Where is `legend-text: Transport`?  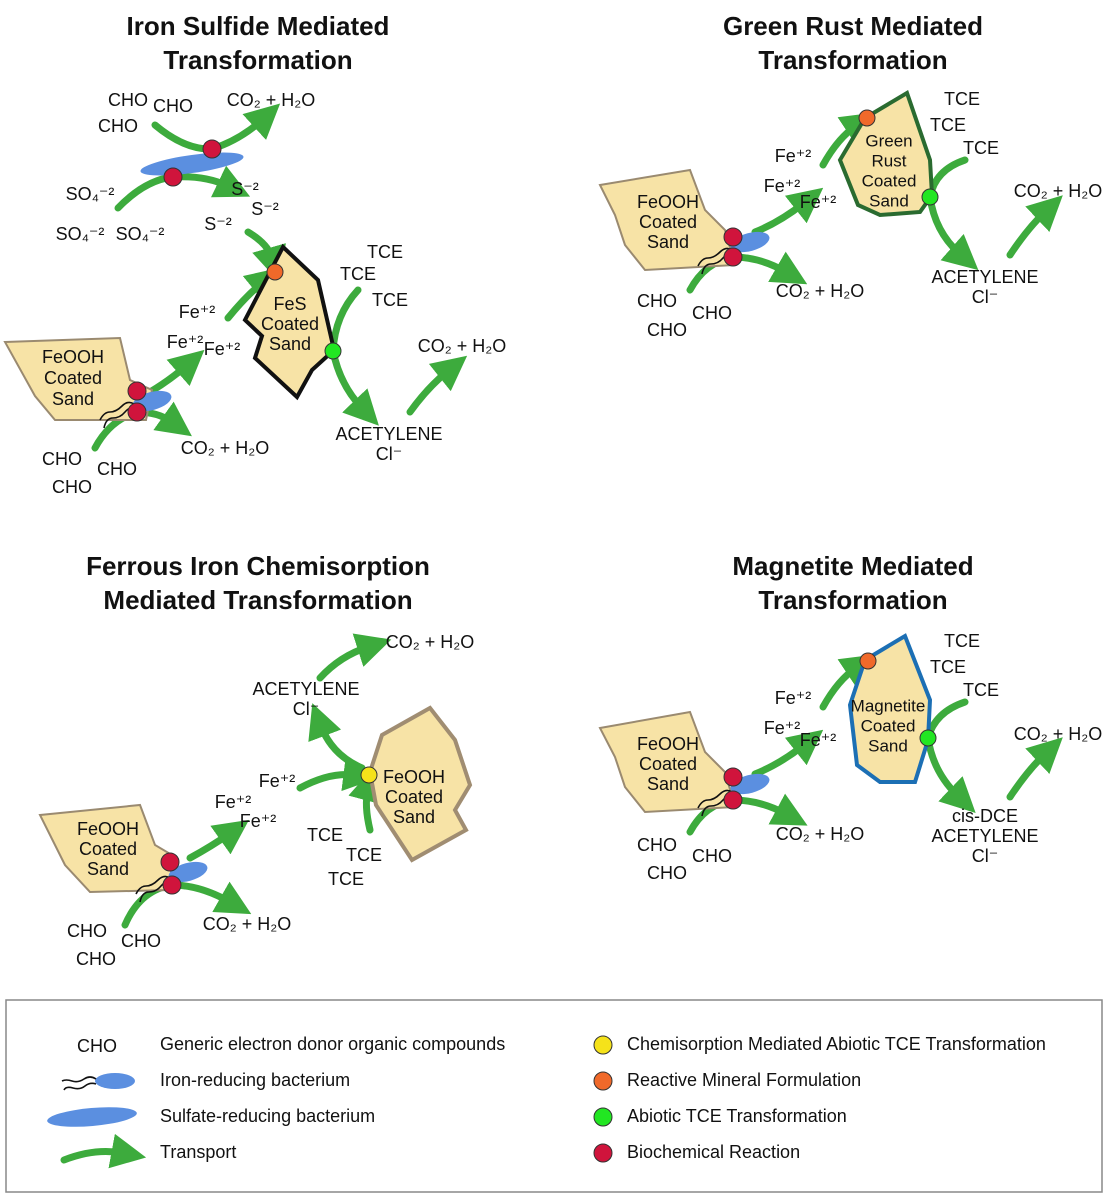 legend-text: Transport is located at coordinates (198, 1152).